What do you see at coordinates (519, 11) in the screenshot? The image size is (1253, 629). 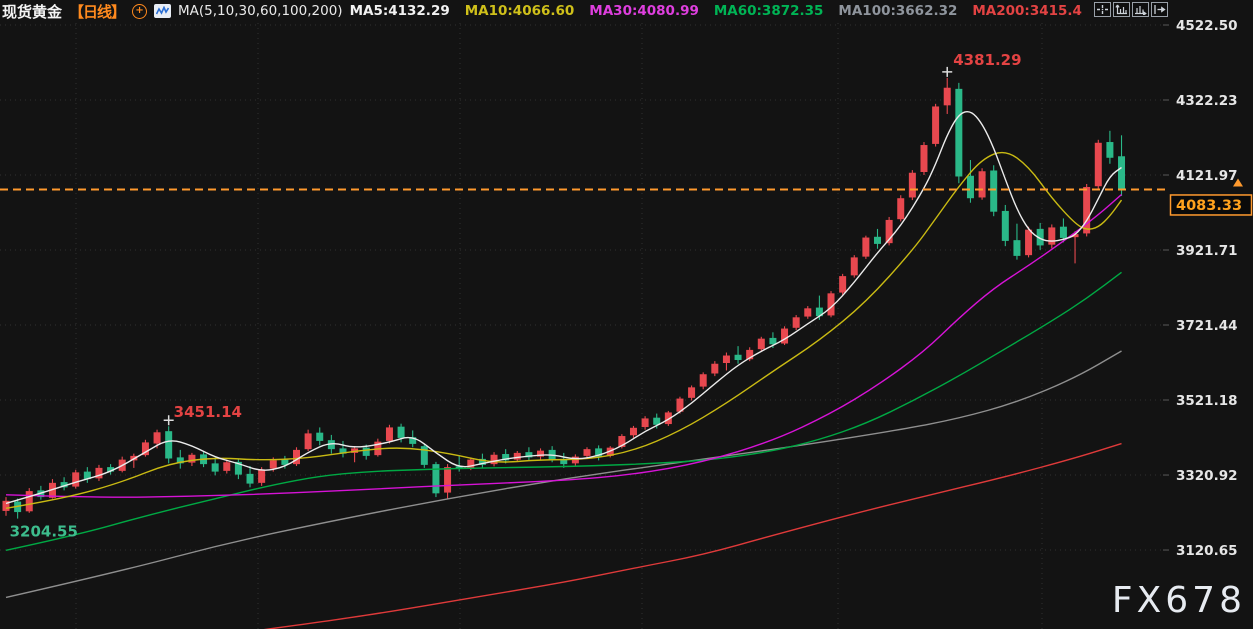 I see `ma-value-1: MA10:4066.60` at bounding box center [519, 11].